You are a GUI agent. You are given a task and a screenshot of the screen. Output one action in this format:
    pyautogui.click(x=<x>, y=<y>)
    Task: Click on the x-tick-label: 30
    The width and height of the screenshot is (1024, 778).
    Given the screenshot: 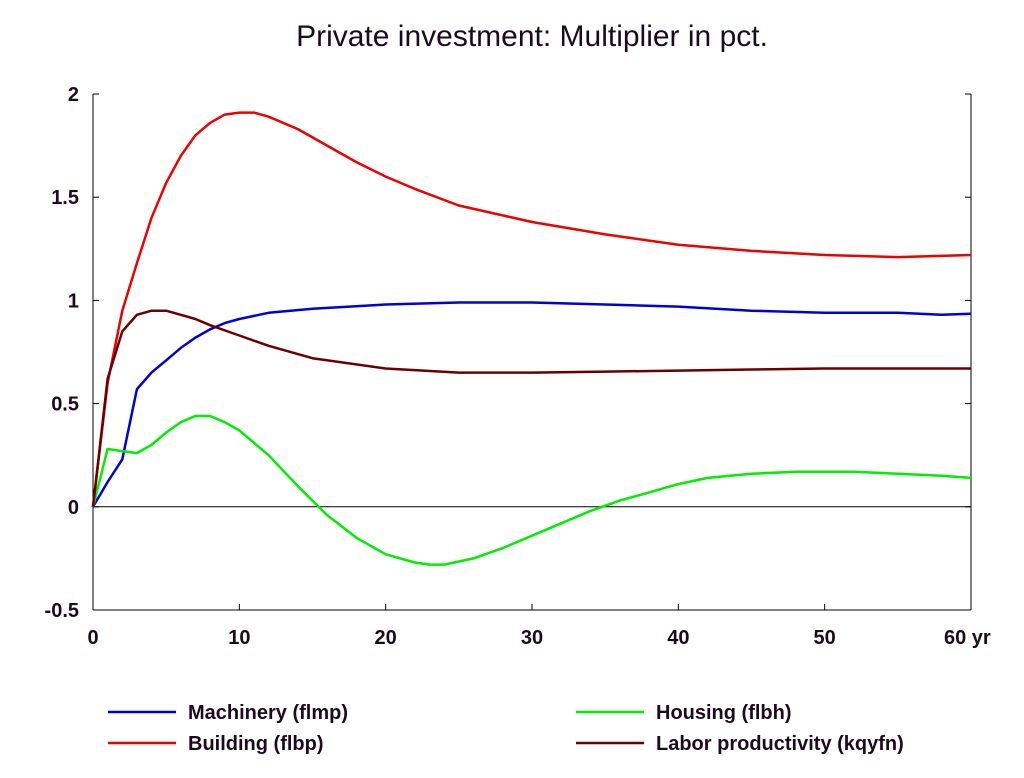 What is the action you would take?
    pyautogui.click(x=532, y=638)
    